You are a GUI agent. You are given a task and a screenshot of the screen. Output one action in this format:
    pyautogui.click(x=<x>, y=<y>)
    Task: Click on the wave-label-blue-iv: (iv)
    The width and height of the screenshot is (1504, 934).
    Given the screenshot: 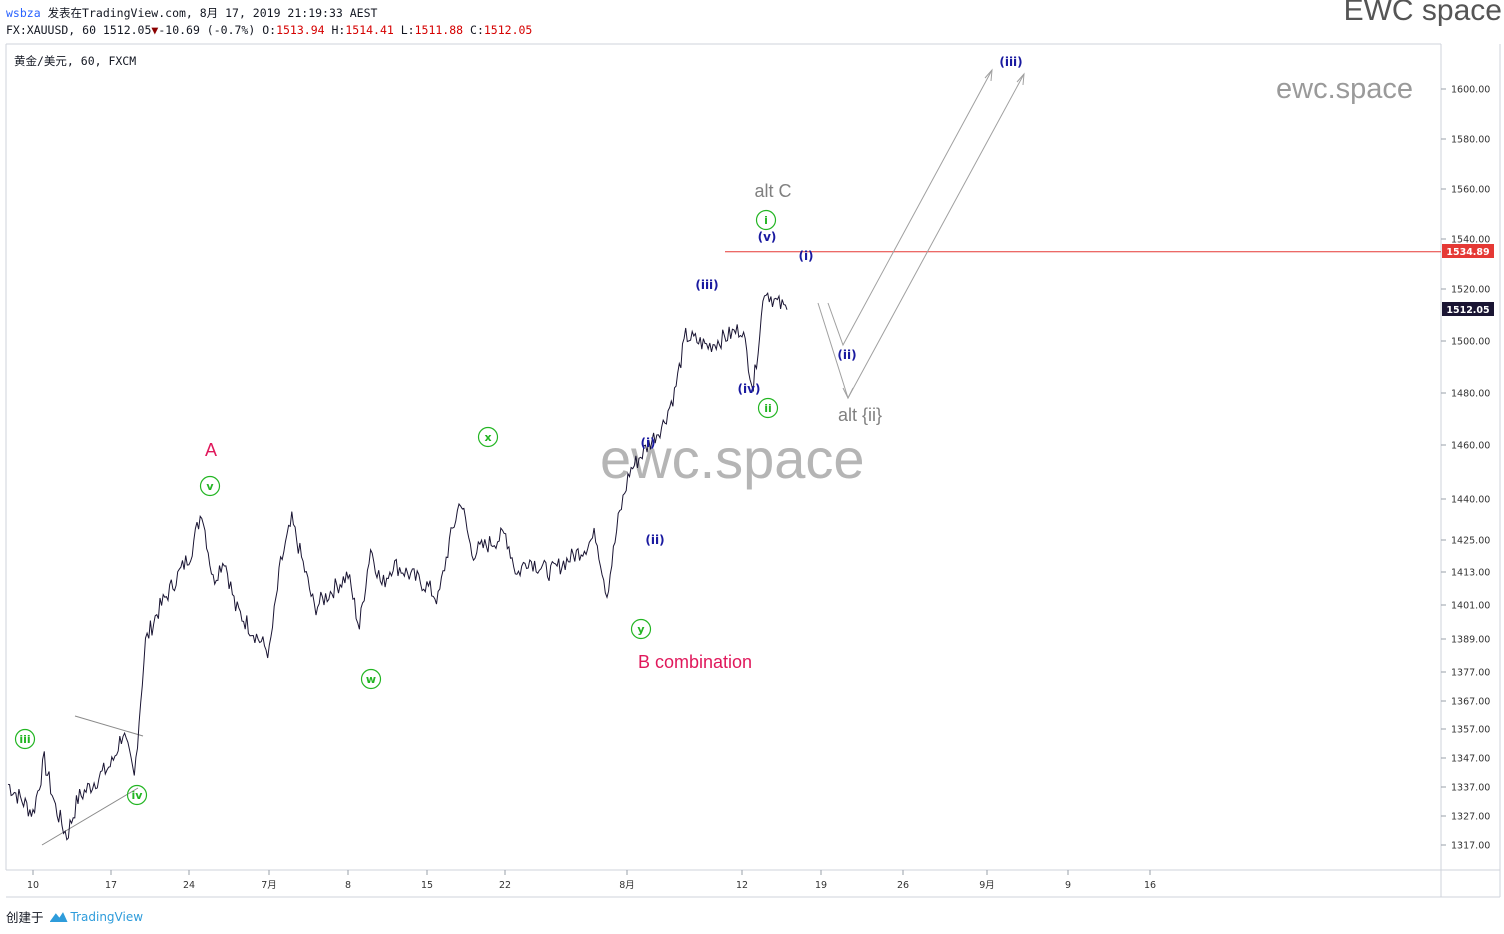 What is the action you would take?
    pyautogui.click(x=749, y=389)
    